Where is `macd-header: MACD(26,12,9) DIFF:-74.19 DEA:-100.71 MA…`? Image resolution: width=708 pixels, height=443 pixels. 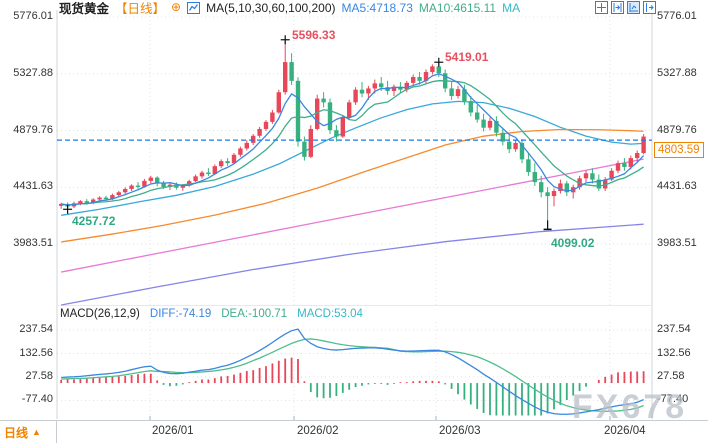 macd-header: MACD(26,12,9) DIFF:-74.19 DEA:-100.71 MA… is located at coordinates (211, 314).